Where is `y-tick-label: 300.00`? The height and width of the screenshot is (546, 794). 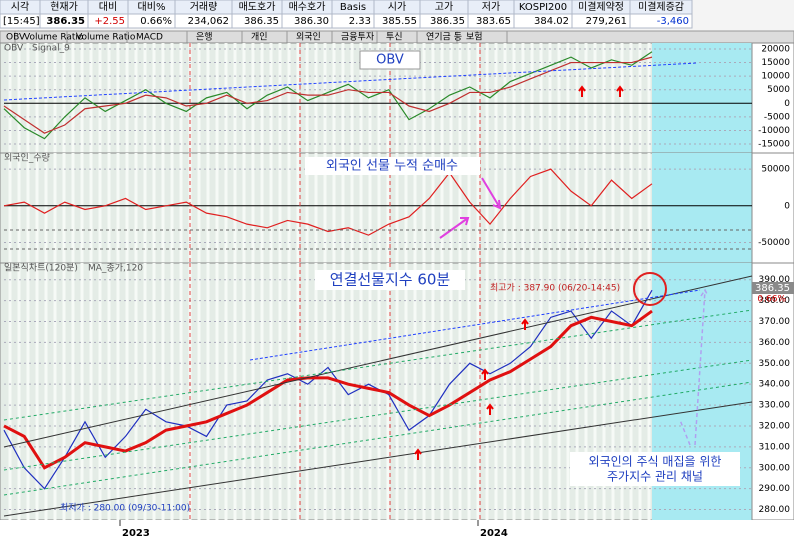 y-tick-label: 300.00 is located at coordinates (775, 468).